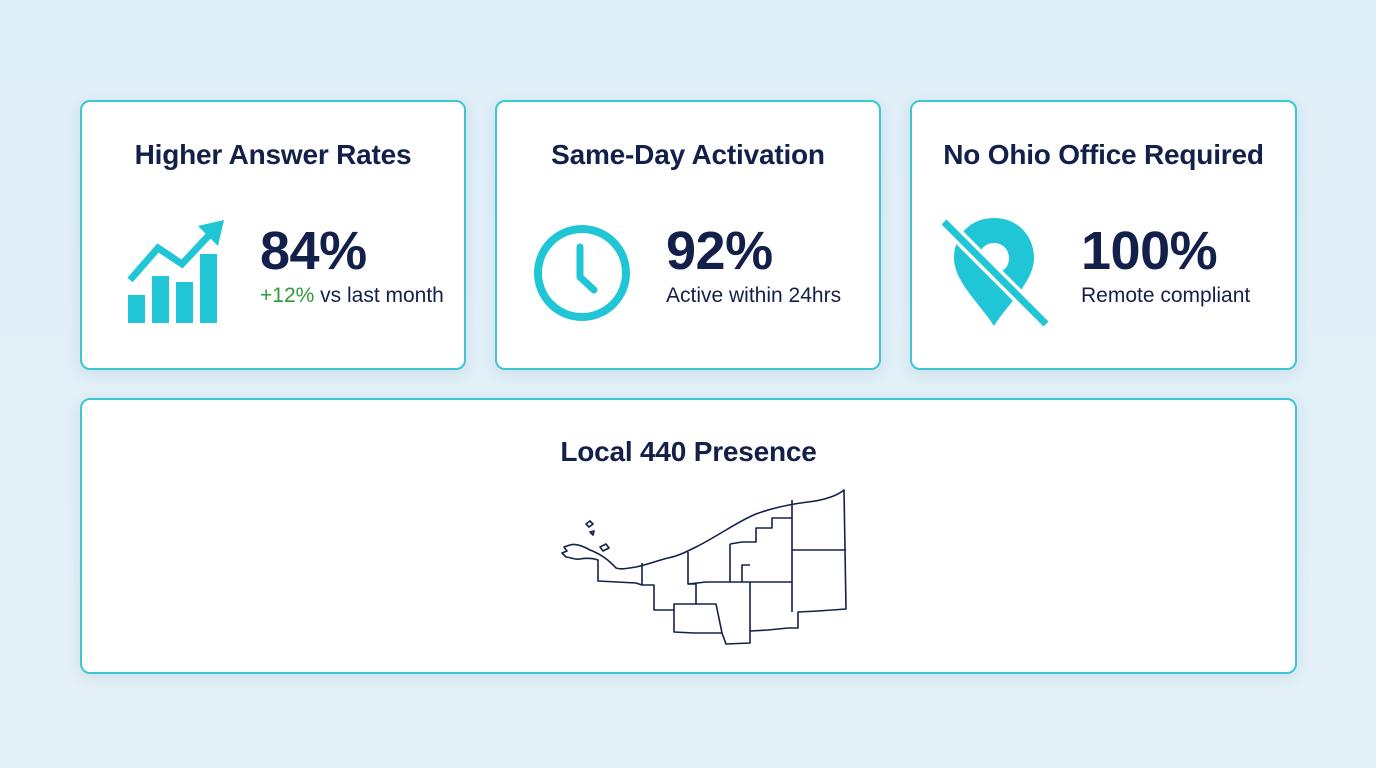 The image size is (1376, 768). Describe the element at coordinates (273, 154) in the screenshot. I see `card-title: Higher Answer Rates` at that location.